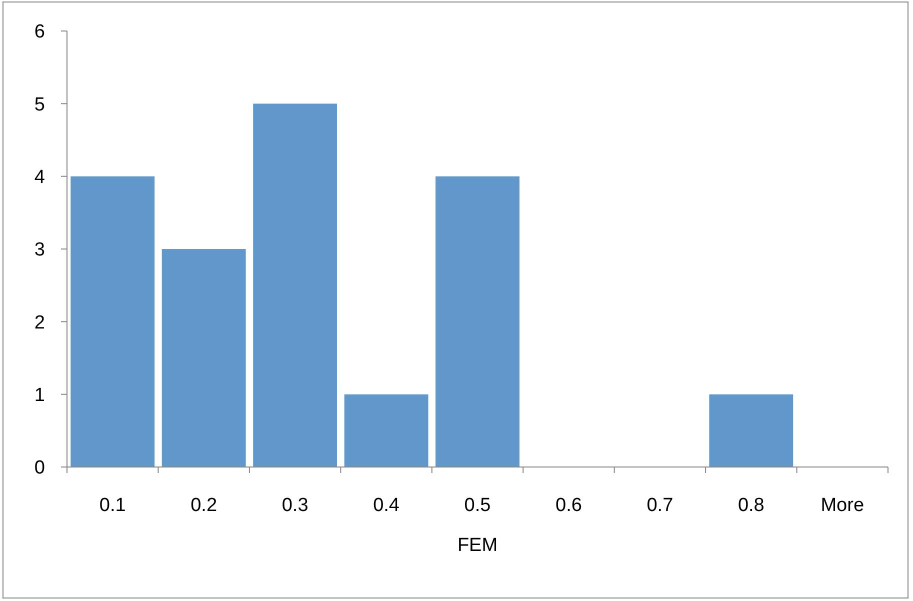 This screenshot has height=601, width=913. Describe the element at coordinates (751, 505) in the screenshot. I see `x-tick-label: 0.8` at that location.